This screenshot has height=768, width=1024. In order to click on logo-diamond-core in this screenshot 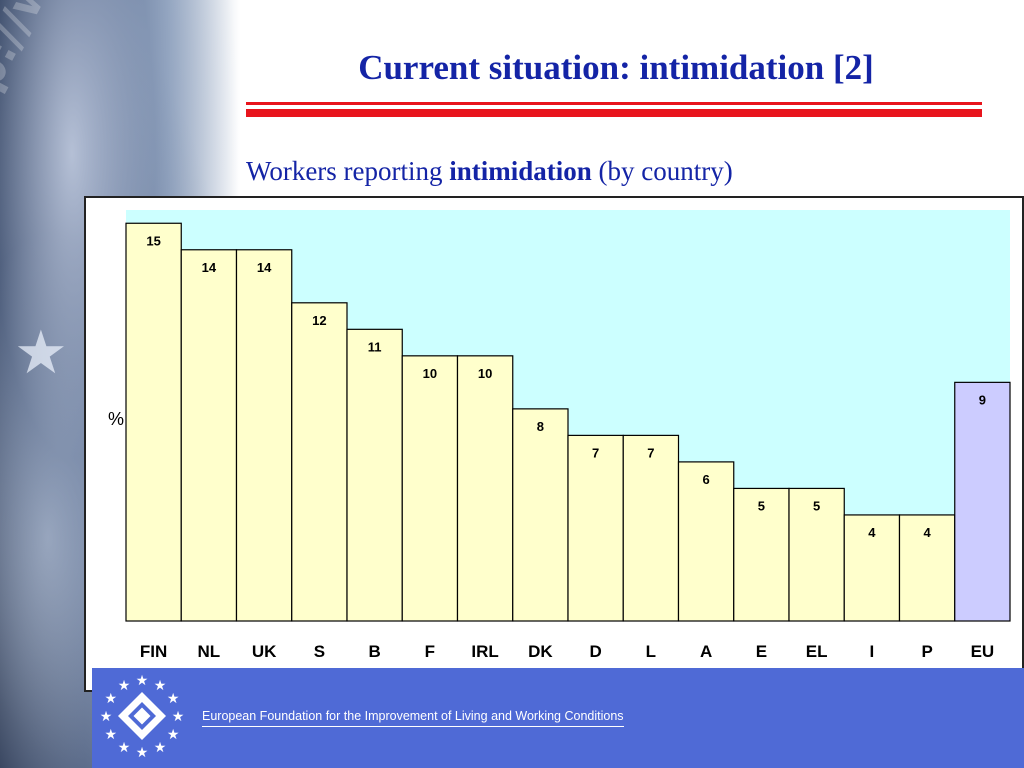, I will do `click(142, 716)`.